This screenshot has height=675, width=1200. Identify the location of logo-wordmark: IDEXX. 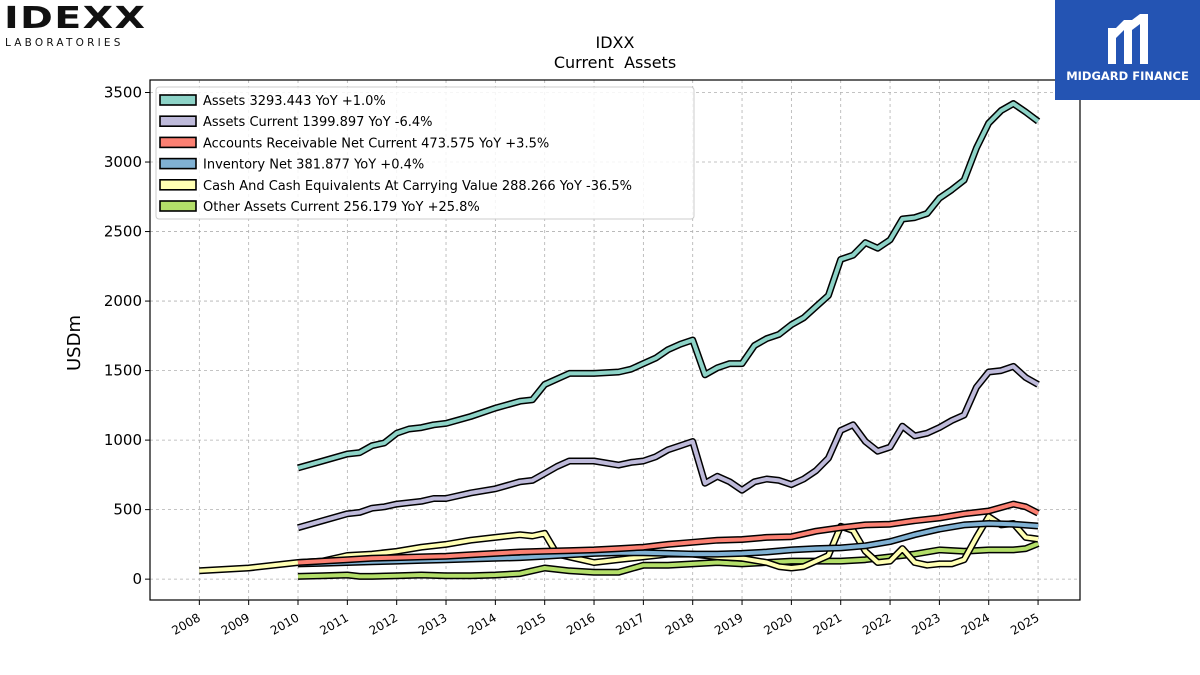
(75, 18).